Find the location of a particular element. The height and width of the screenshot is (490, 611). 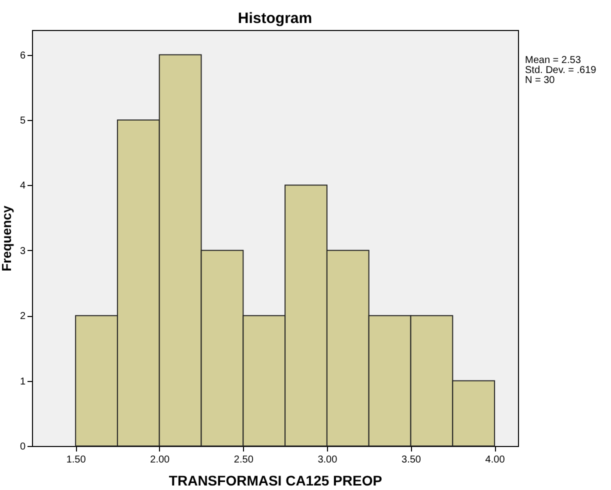

text: N = 30 is located at coordinates (540, 80).